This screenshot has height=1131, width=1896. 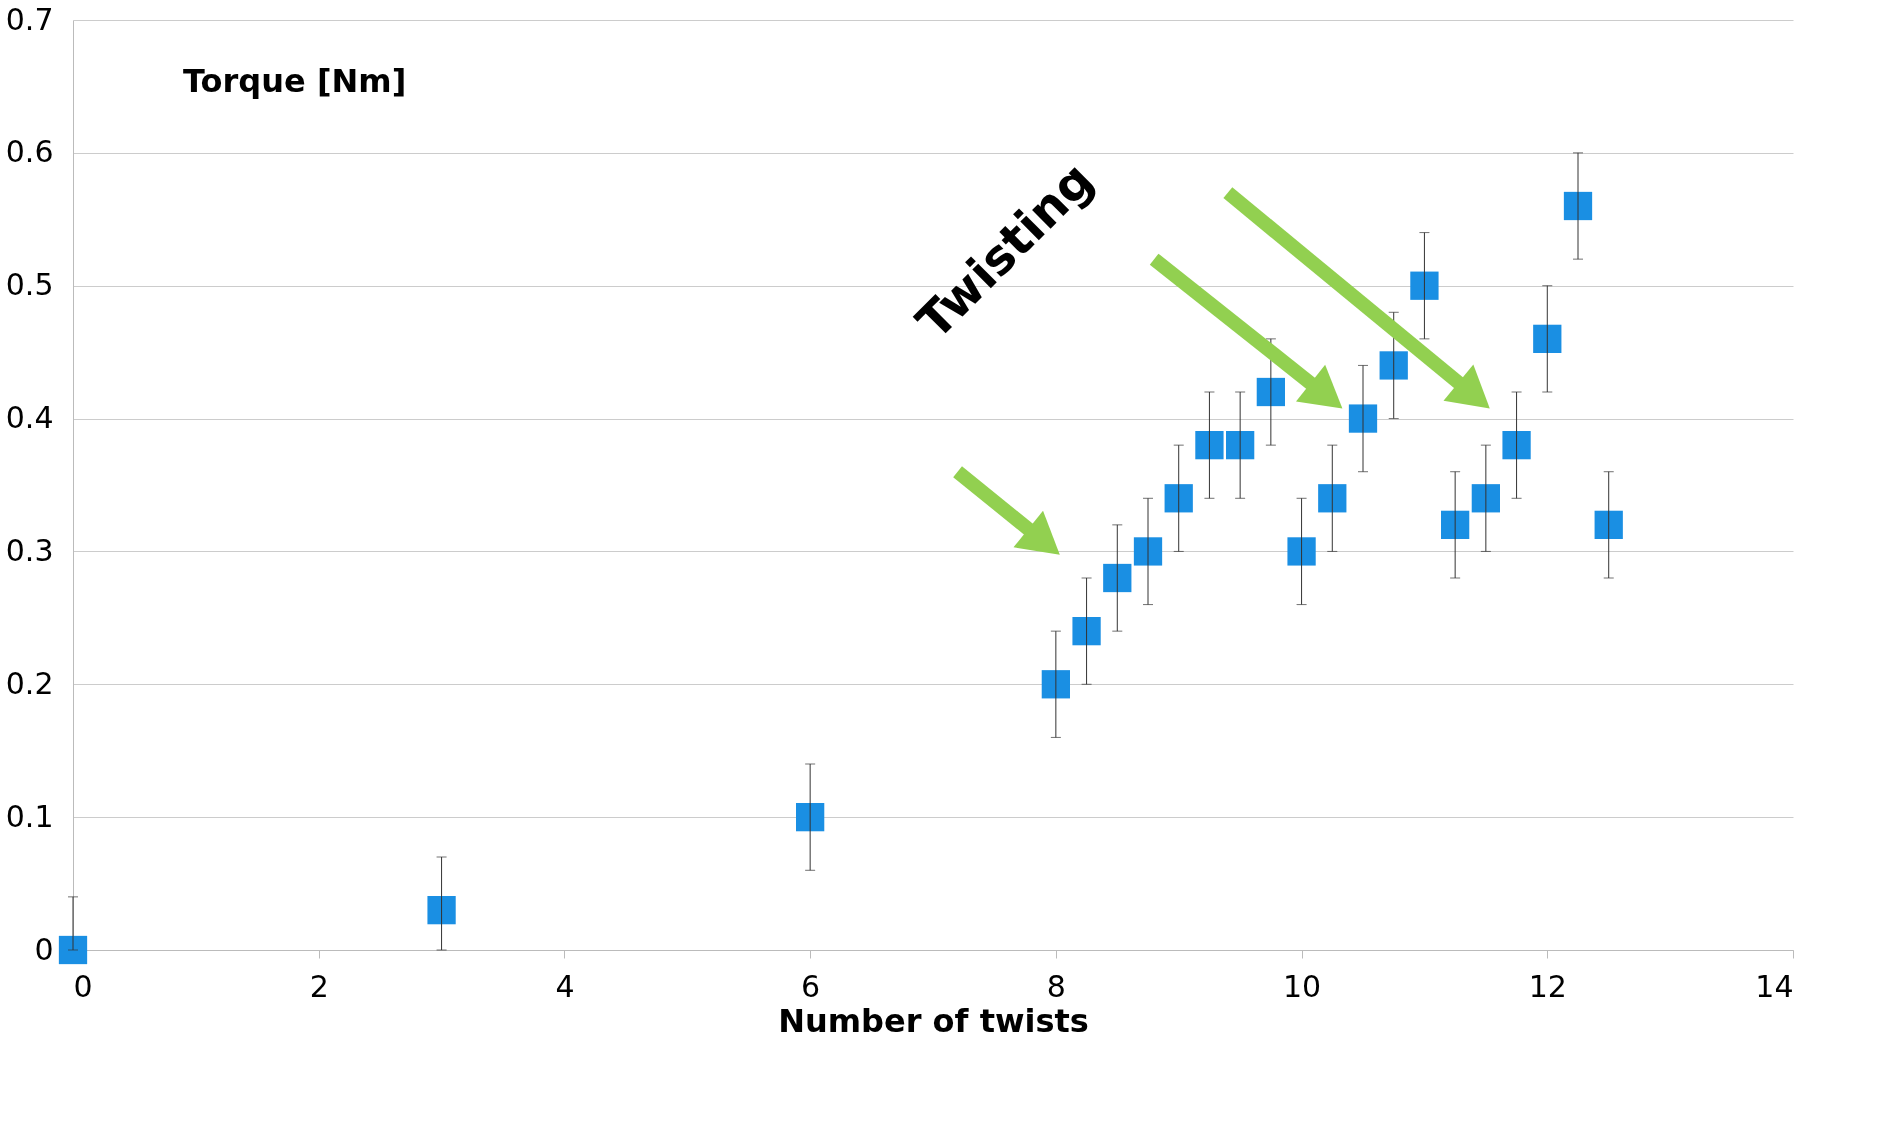 I want to click on x-tick-label: 14, so click(x=1774, y=986).